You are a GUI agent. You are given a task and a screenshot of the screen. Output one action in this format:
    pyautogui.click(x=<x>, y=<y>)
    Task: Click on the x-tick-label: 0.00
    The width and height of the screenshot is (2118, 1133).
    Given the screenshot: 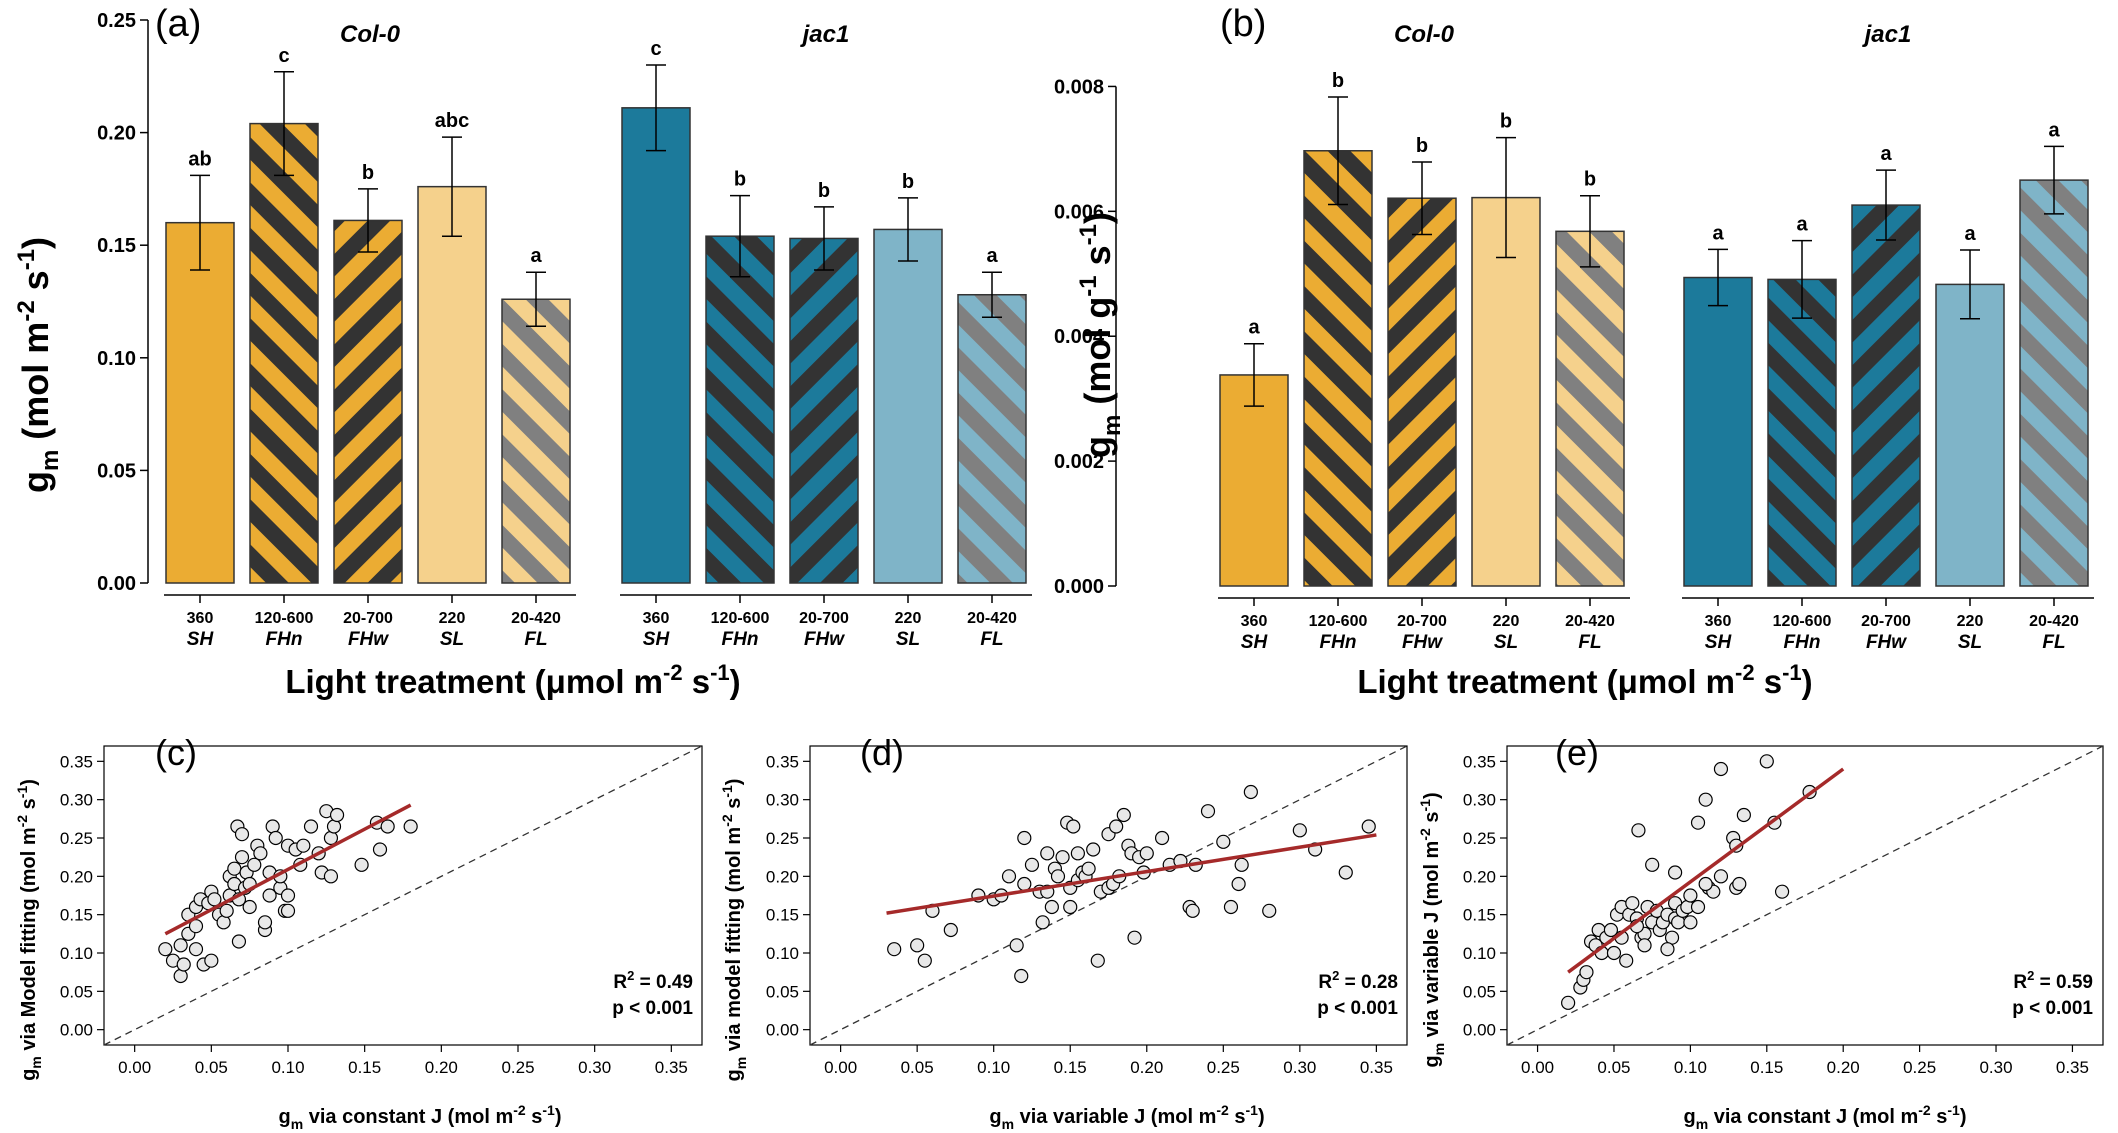 What is the action you would take?
    pyautogui.click(x=840, y=1067)
    